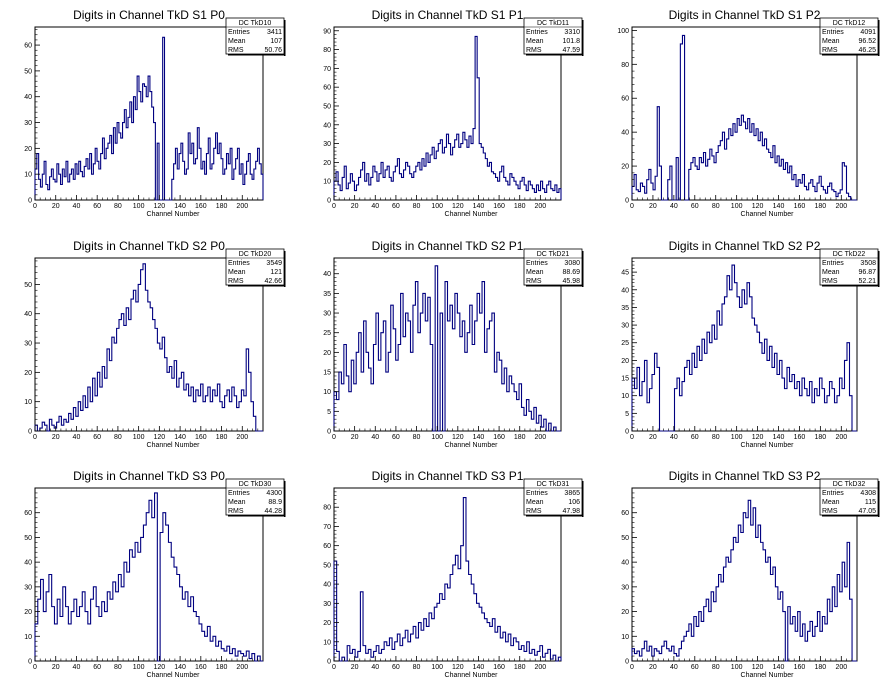  I want to click on stats-histogram-name: DC TkD10, so click(255, 23).